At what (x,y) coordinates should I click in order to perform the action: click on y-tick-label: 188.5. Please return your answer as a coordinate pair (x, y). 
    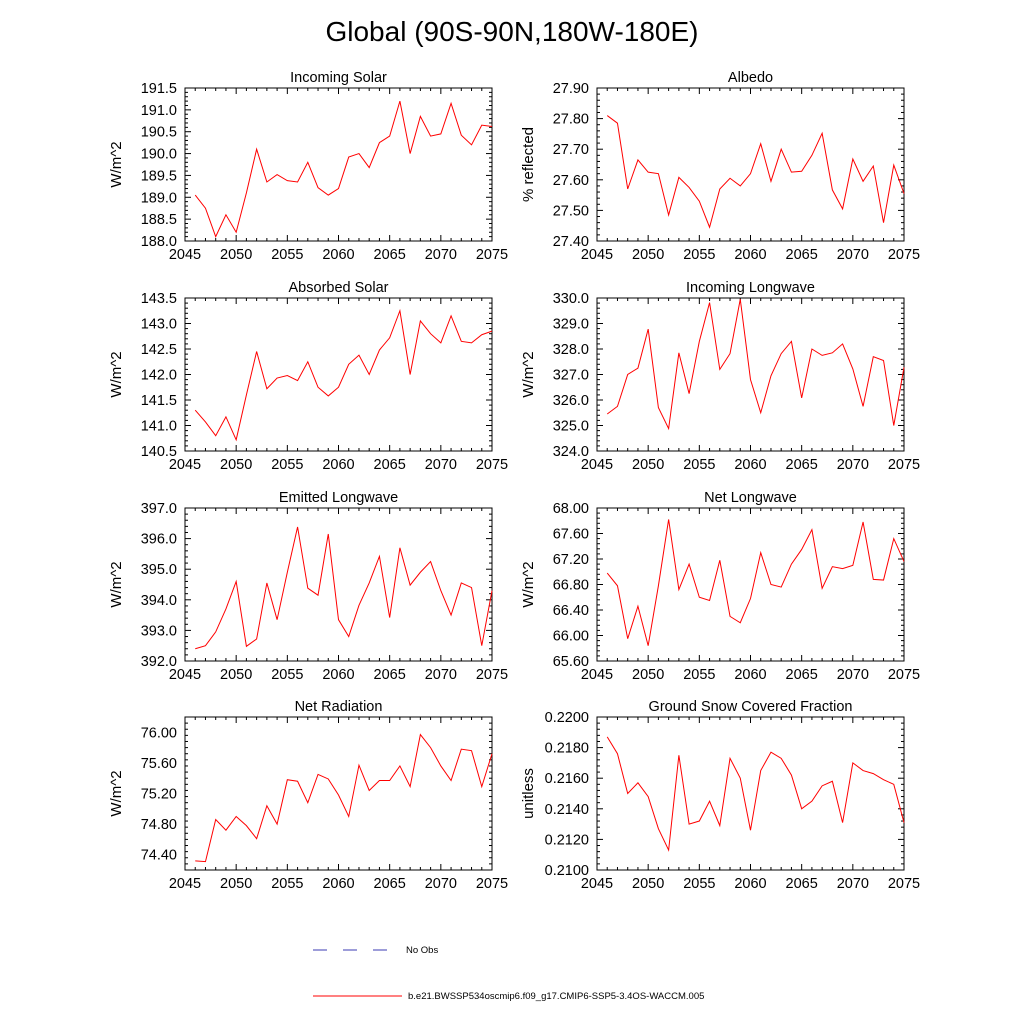
    Looking at the image, I should click on (159, 220).